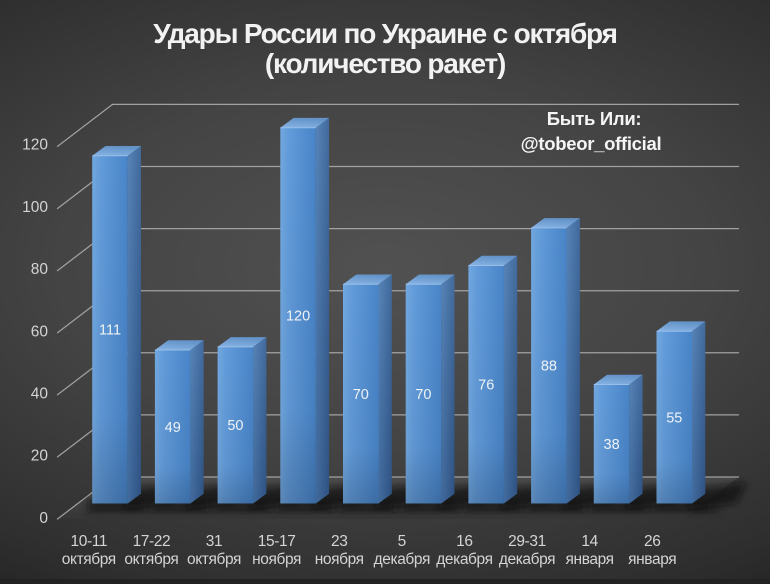 This screenshot has height=584, width=770. Describe the element at coordinates (277, 541) in the screenshot. I see `svg-text: 15-17` at that location.